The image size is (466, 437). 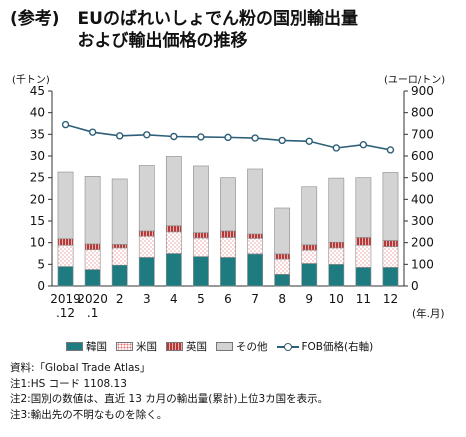 I want to click on left-tick-label: 0, so click(x=41, y=286).